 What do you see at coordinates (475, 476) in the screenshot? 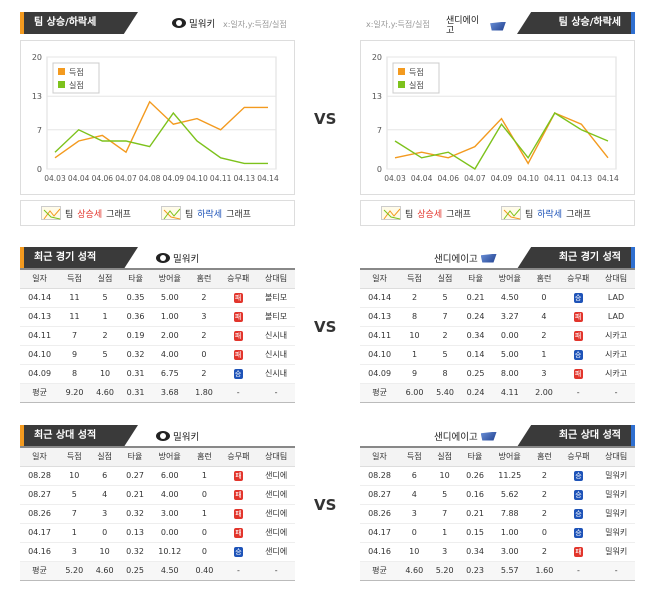
I see `table-cell: 0.26` at bounding box center [475, 476].